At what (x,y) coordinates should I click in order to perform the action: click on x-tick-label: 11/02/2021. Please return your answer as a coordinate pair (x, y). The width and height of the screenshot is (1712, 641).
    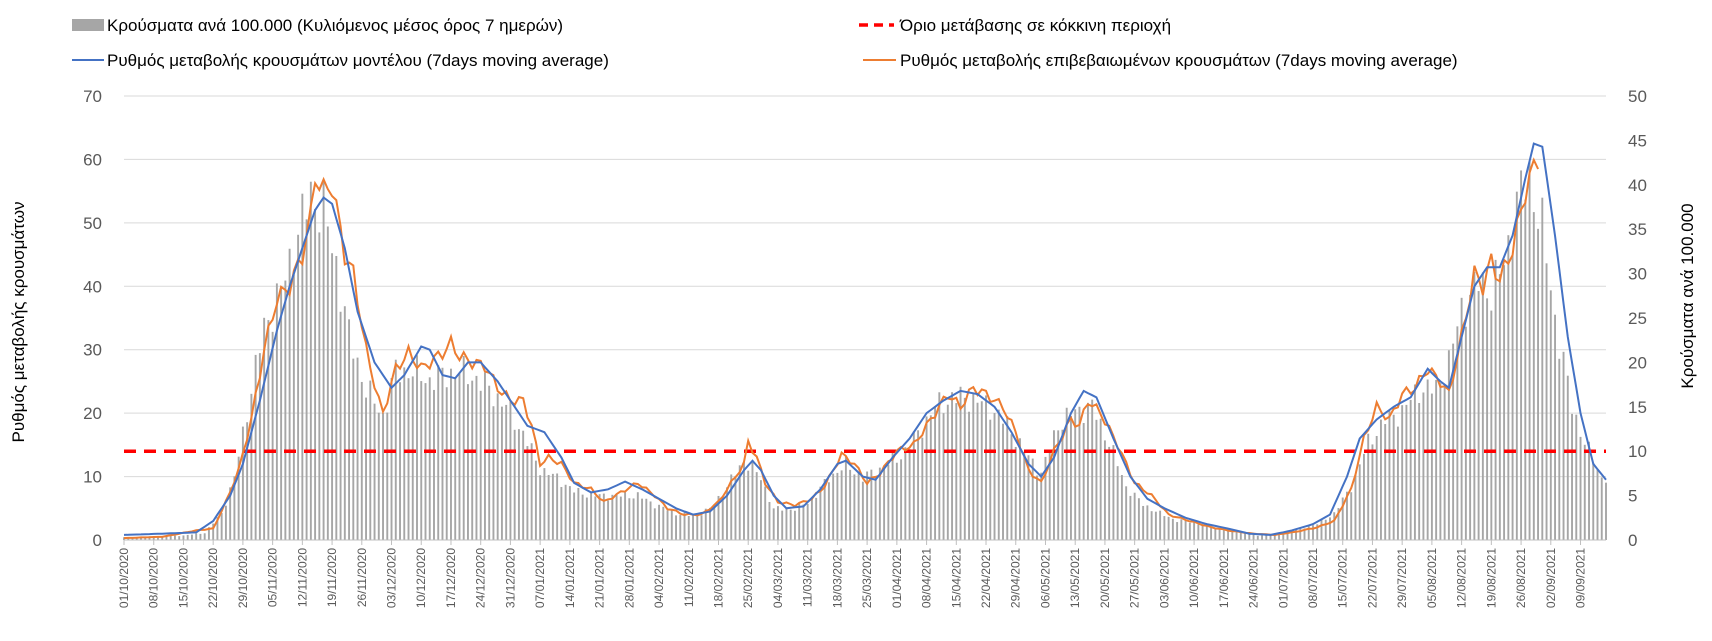
    Looking at the image, I should click on (689, 577).